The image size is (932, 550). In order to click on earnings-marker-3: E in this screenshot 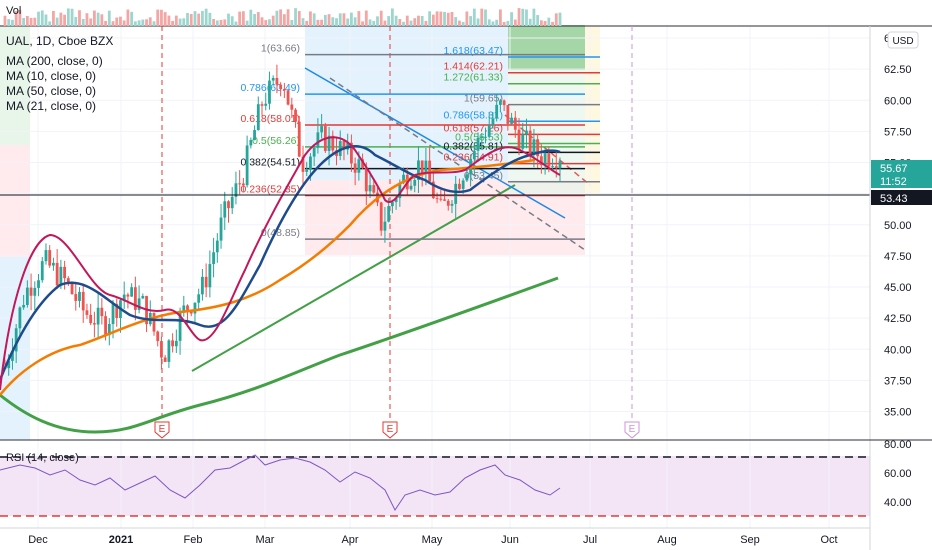, I will do `click(632, 430)`.